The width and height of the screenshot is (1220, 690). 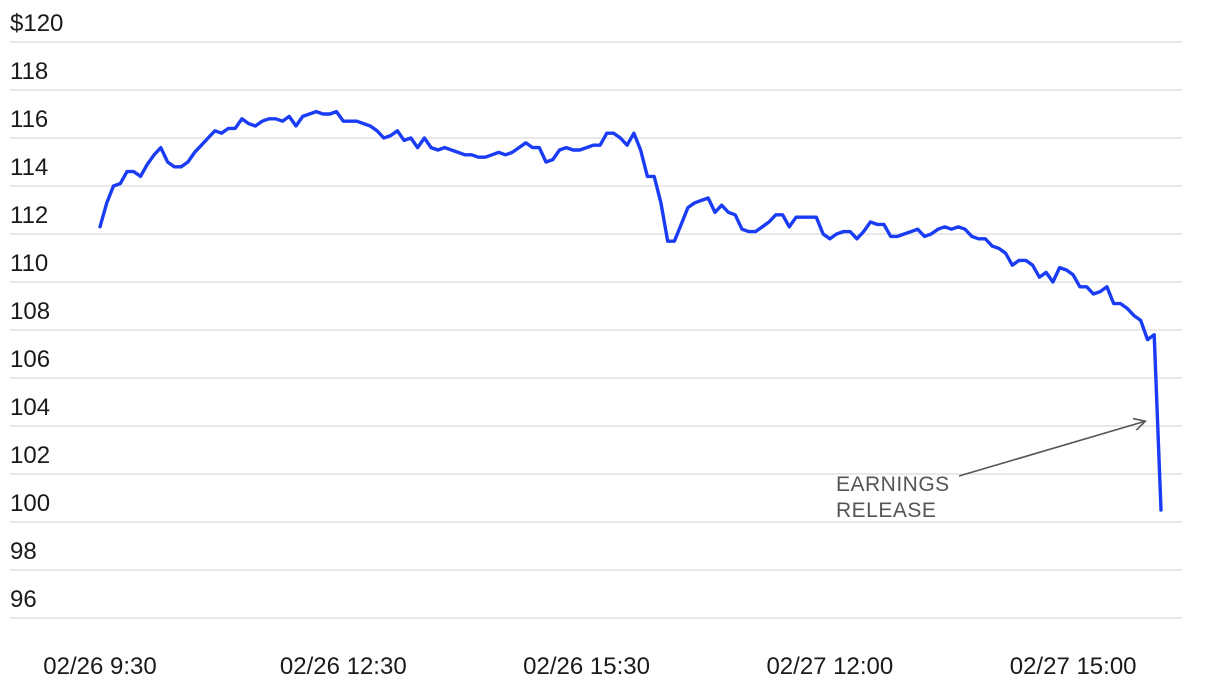 What do you see at coordinates (30, 503) in the screenshot?
I see `y-tick-label-100: 100` at bounding box center [30, 503].